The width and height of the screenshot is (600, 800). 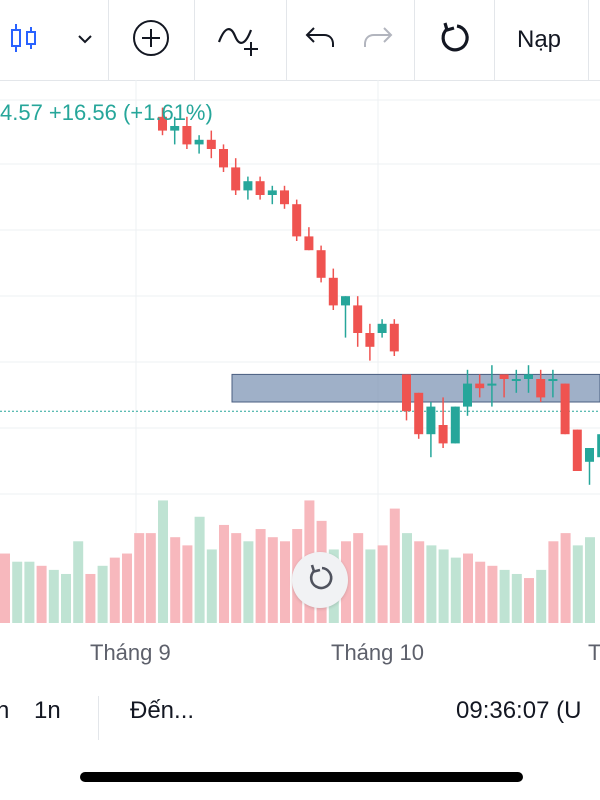 What do you see at coordinates (320, 40) in the screenshot?
I see `undo-button` at bounding box center [320, 40].